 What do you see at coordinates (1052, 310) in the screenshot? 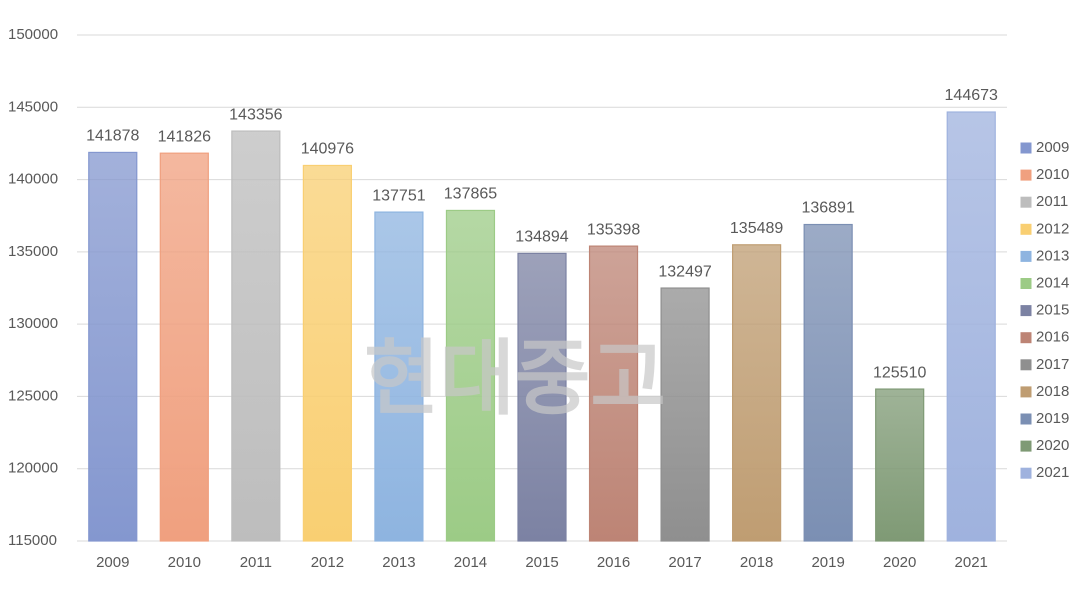
I see `legend-label: 2015` at bounding box center [1052, 310].